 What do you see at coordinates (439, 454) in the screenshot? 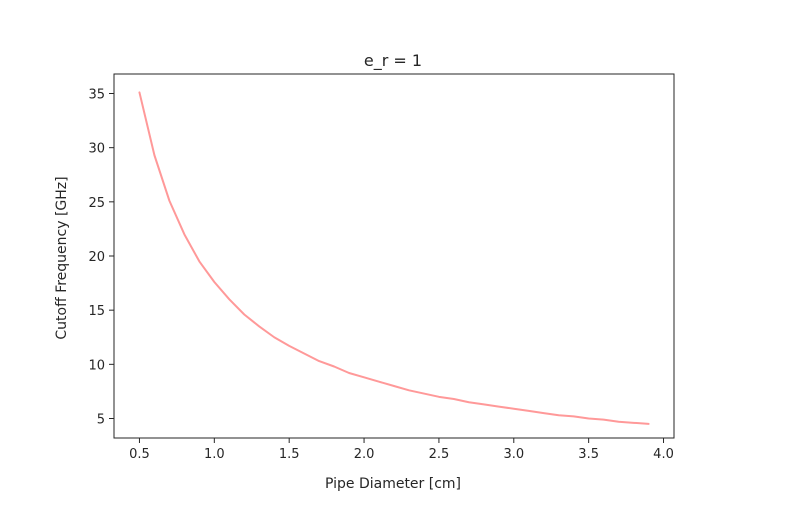
I see `x-tick-label: 2.5` at bounding box center [439, 454].